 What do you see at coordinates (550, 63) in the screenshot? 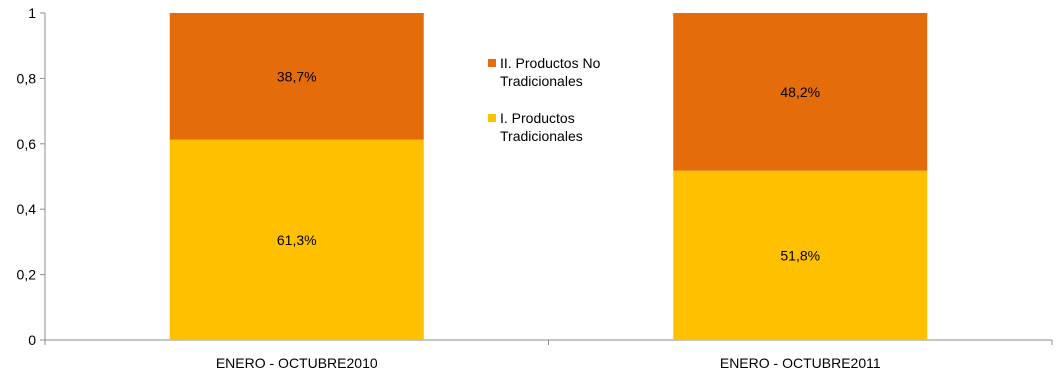
I see `legend-label: II. Productos No` at bounding box center [550, 63].